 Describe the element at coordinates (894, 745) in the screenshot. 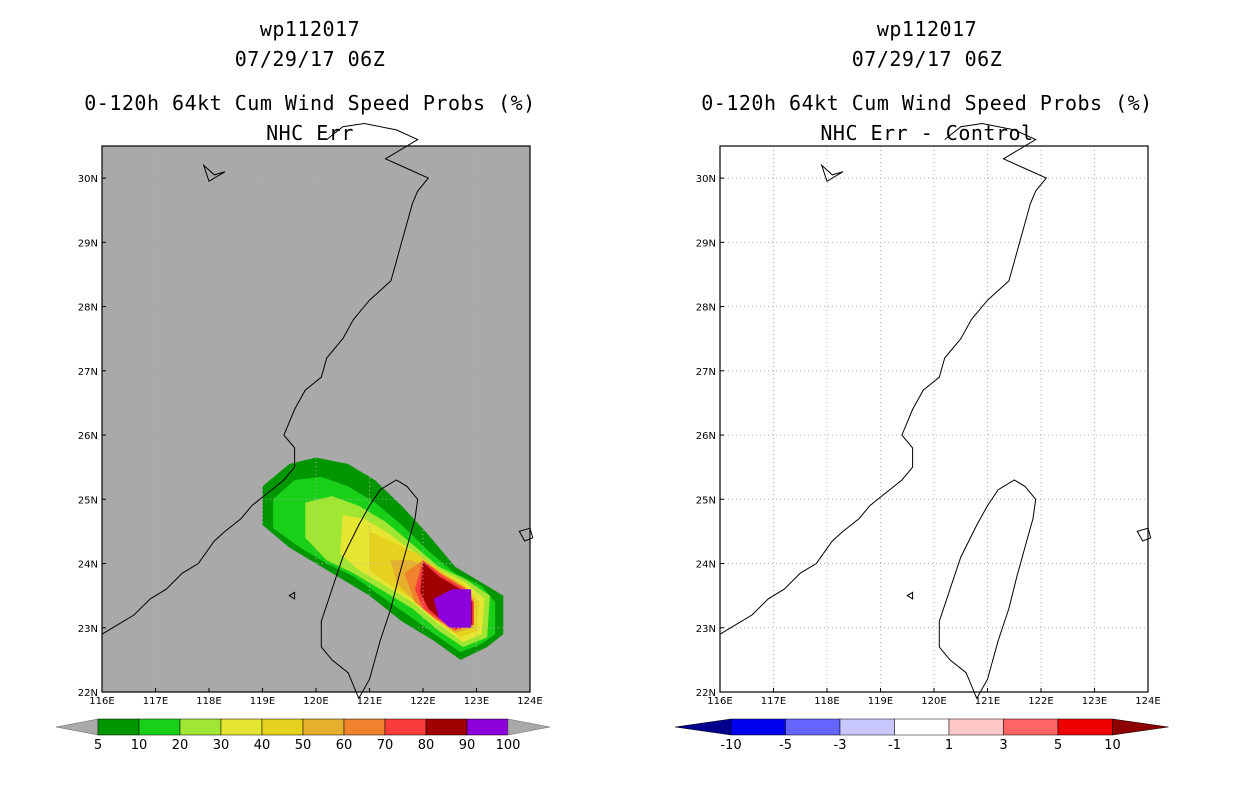

I see `colorbar-label: -1` at that location.